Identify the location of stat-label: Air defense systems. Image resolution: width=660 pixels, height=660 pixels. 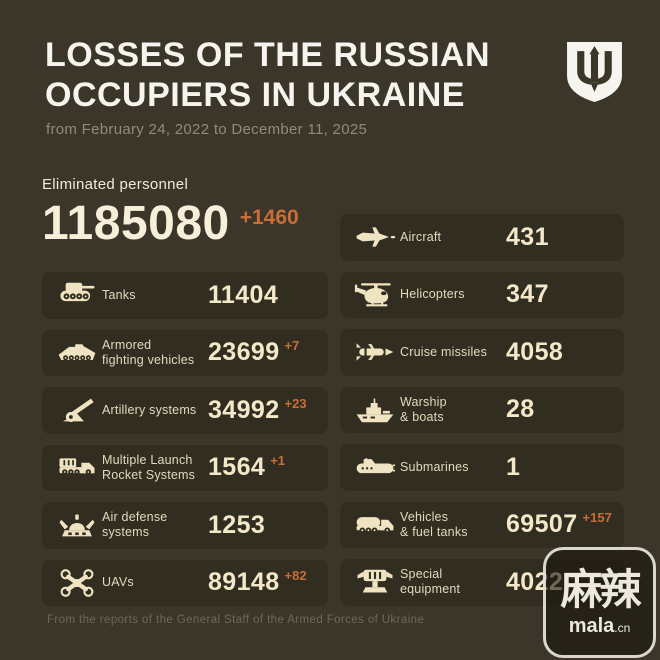
(135, 525).